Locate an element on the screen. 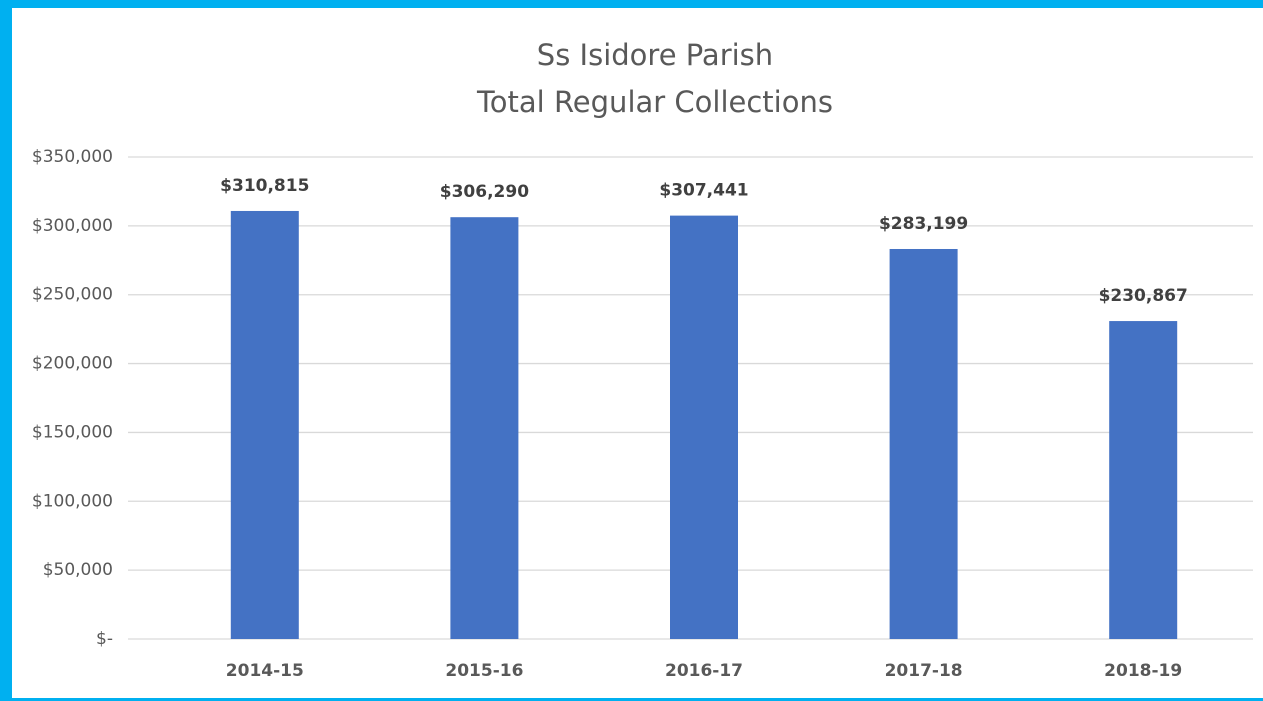  x-tick-label: 2014-15 is located at coordinates (265, 671).